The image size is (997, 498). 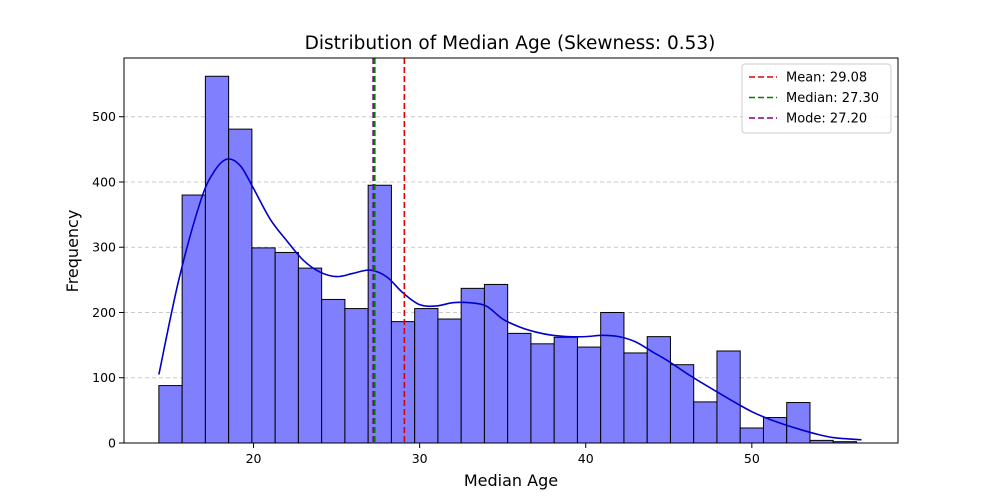 What do you see at coordinates (503, 454) in the screenshot?
I see `x-axis-ticks: 20 30 40 50` at bounding box center [503, 454].